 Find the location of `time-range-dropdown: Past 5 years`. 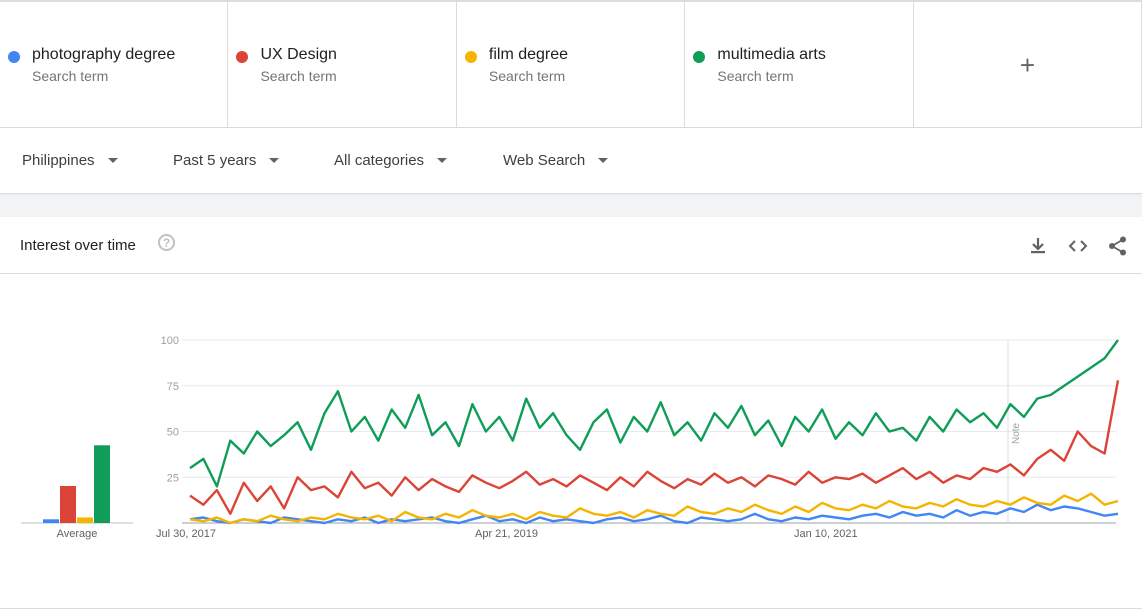

time-range-dropdown: Past 5 years is located at coordinates (226, 160).